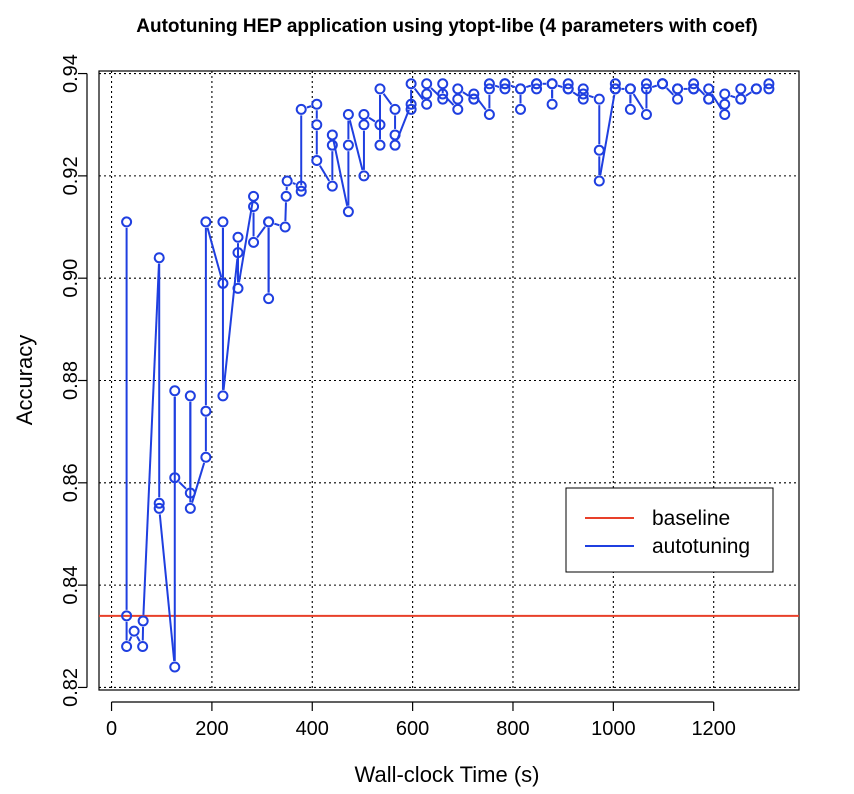 The width and height of the screenshot is (854, 794). I want to click on x-axis: 0 200 400 600 800 1000 1200, so click(421, 720).